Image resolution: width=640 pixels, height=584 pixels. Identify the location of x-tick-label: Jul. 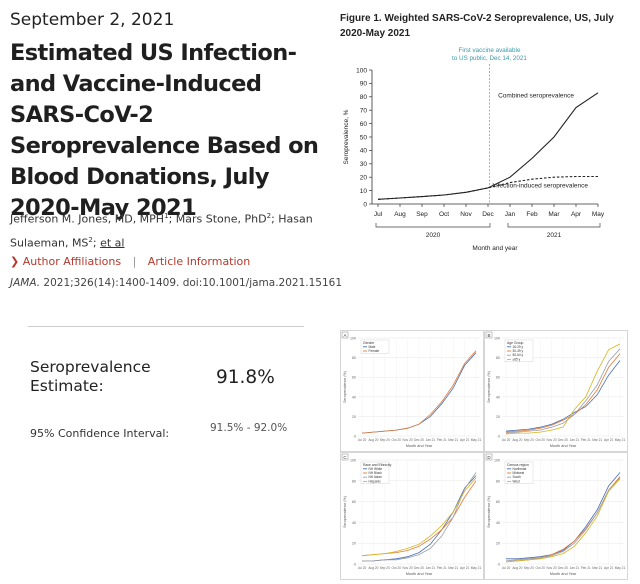
(378, 214).